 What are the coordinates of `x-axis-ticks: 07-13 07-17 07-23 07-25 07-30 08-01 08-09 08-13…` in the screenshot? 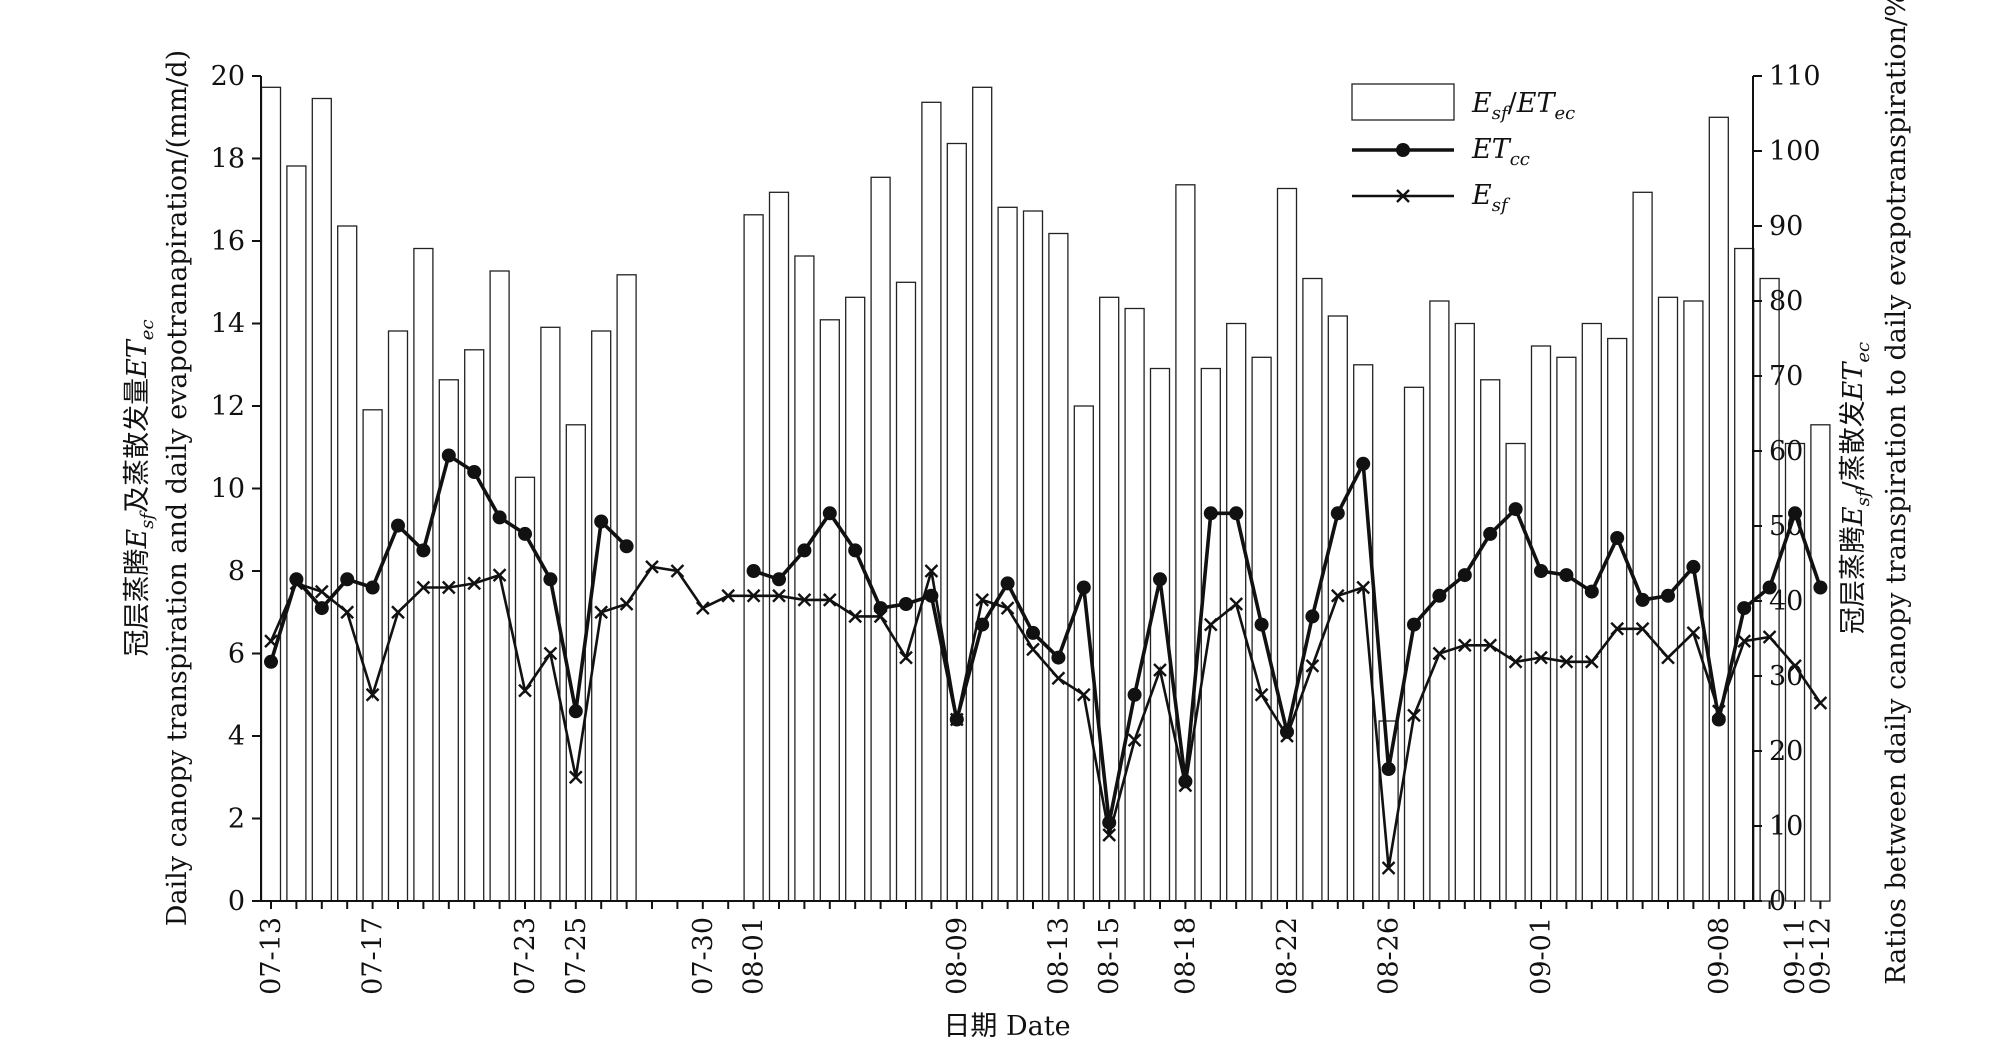 It's located at (1046, 948).